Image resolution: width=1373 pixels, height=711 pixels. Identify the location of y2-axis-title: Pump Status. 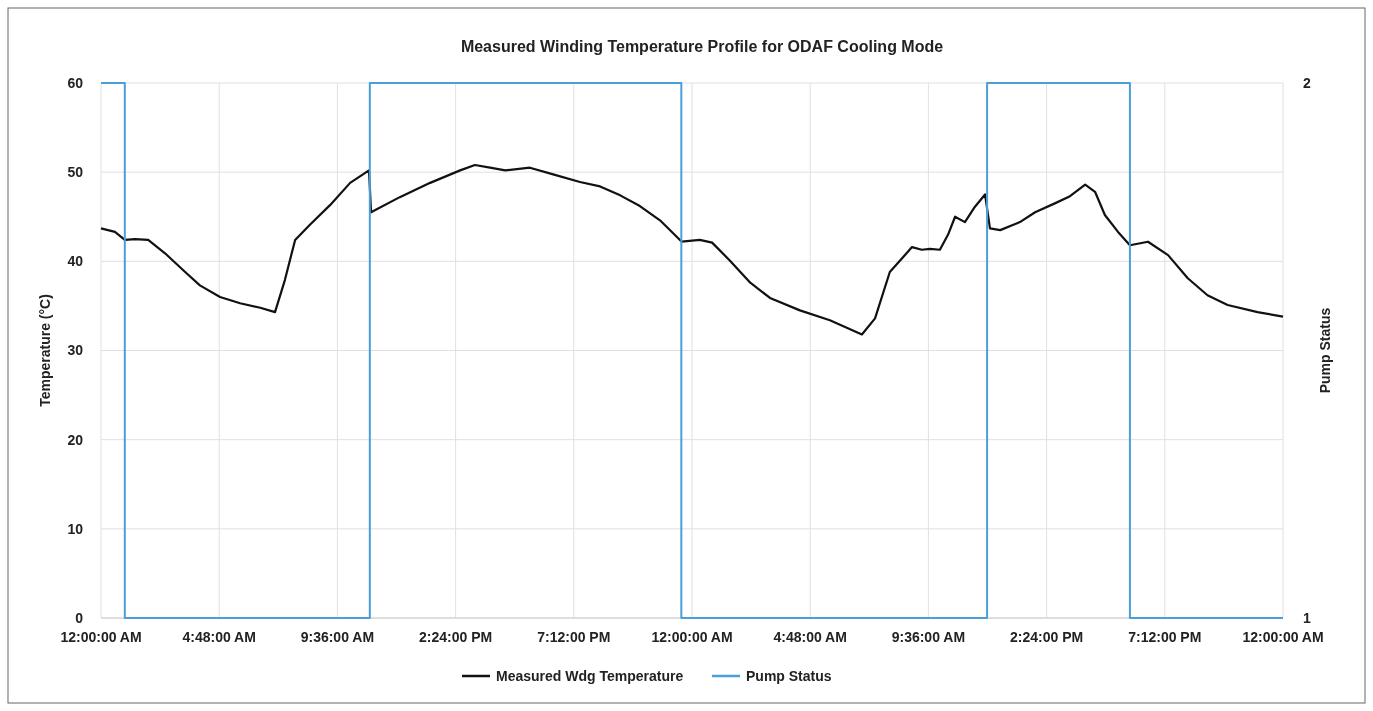
(1325, 350).